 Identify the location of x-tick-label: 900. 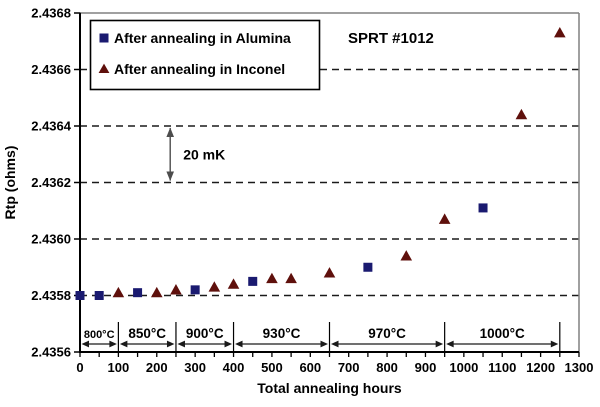
(426, 367).